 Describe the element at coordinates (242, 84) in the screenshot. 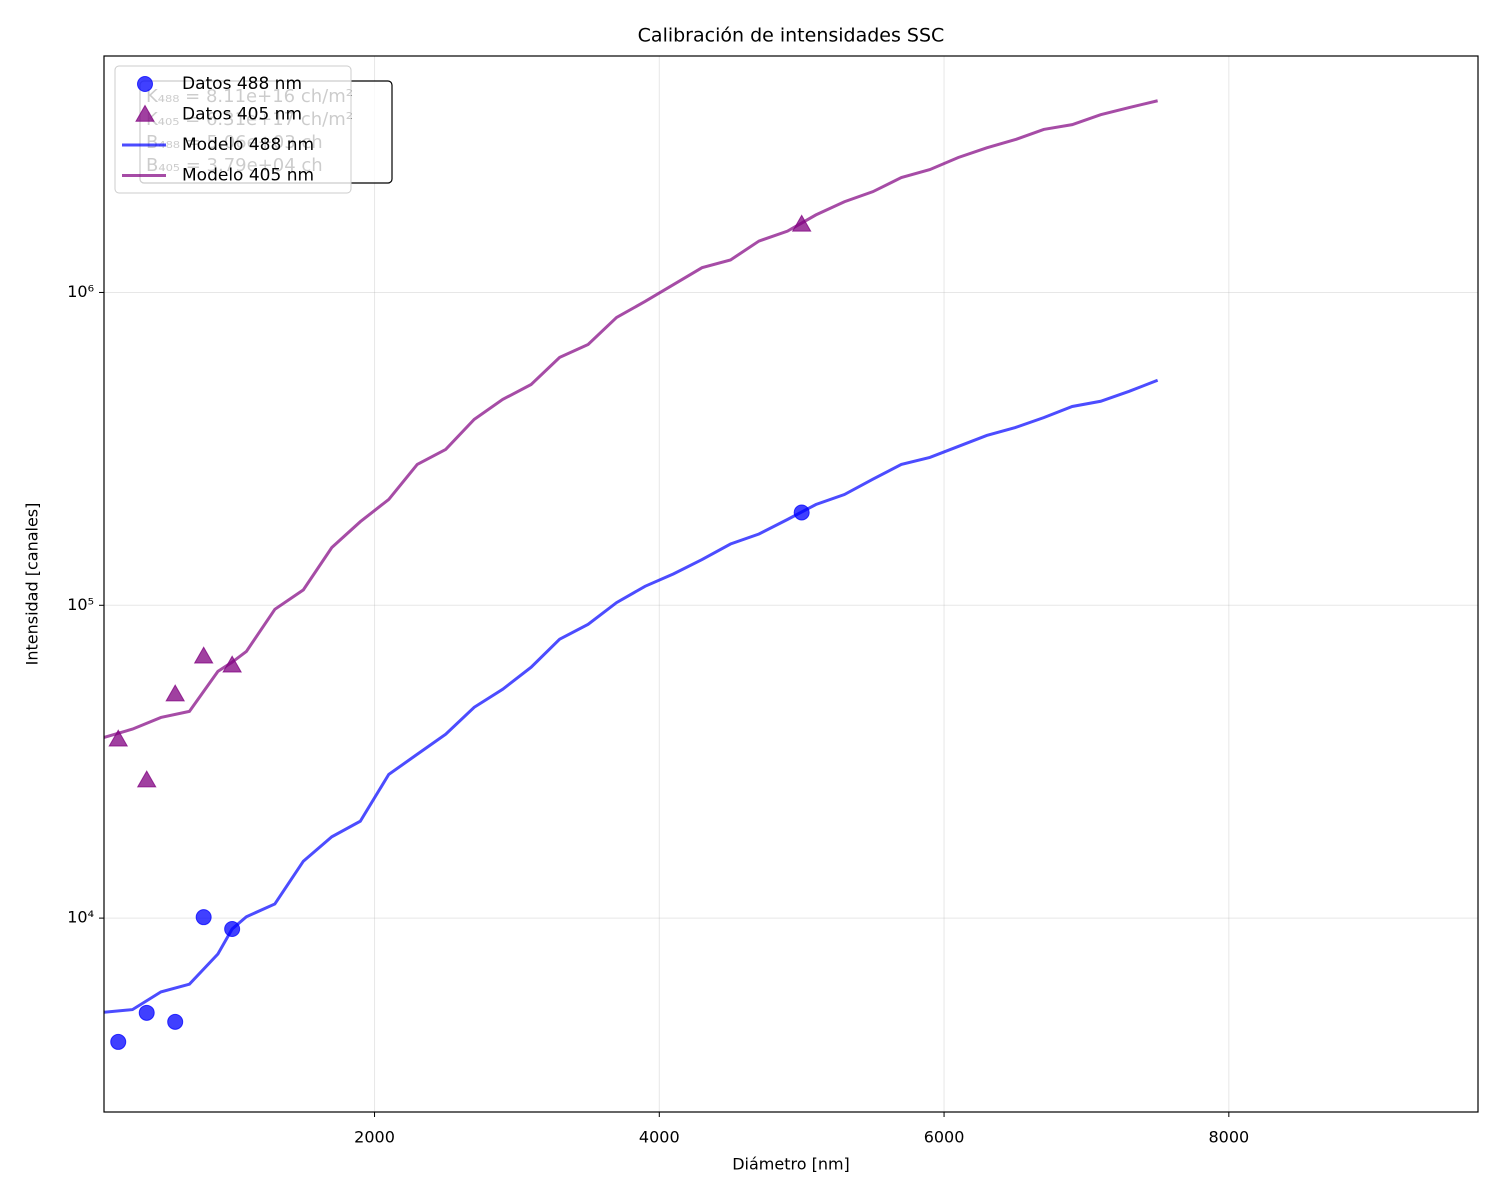

I see `legend-label: Datos 488 nm` at that location.